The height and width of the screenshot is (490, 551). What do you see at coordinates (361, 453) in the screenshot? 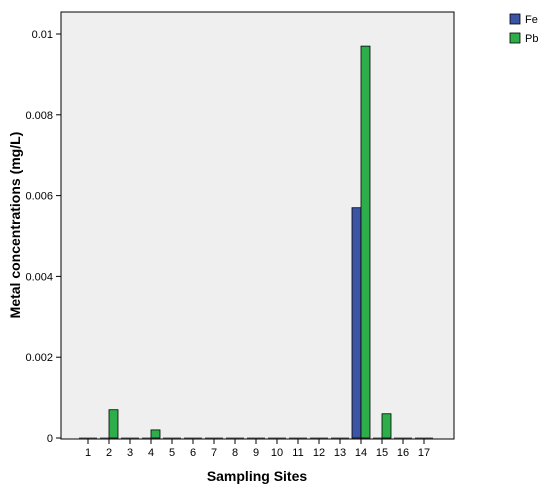
I see `x-tick-label: 14` at bounding box center [361, 453].